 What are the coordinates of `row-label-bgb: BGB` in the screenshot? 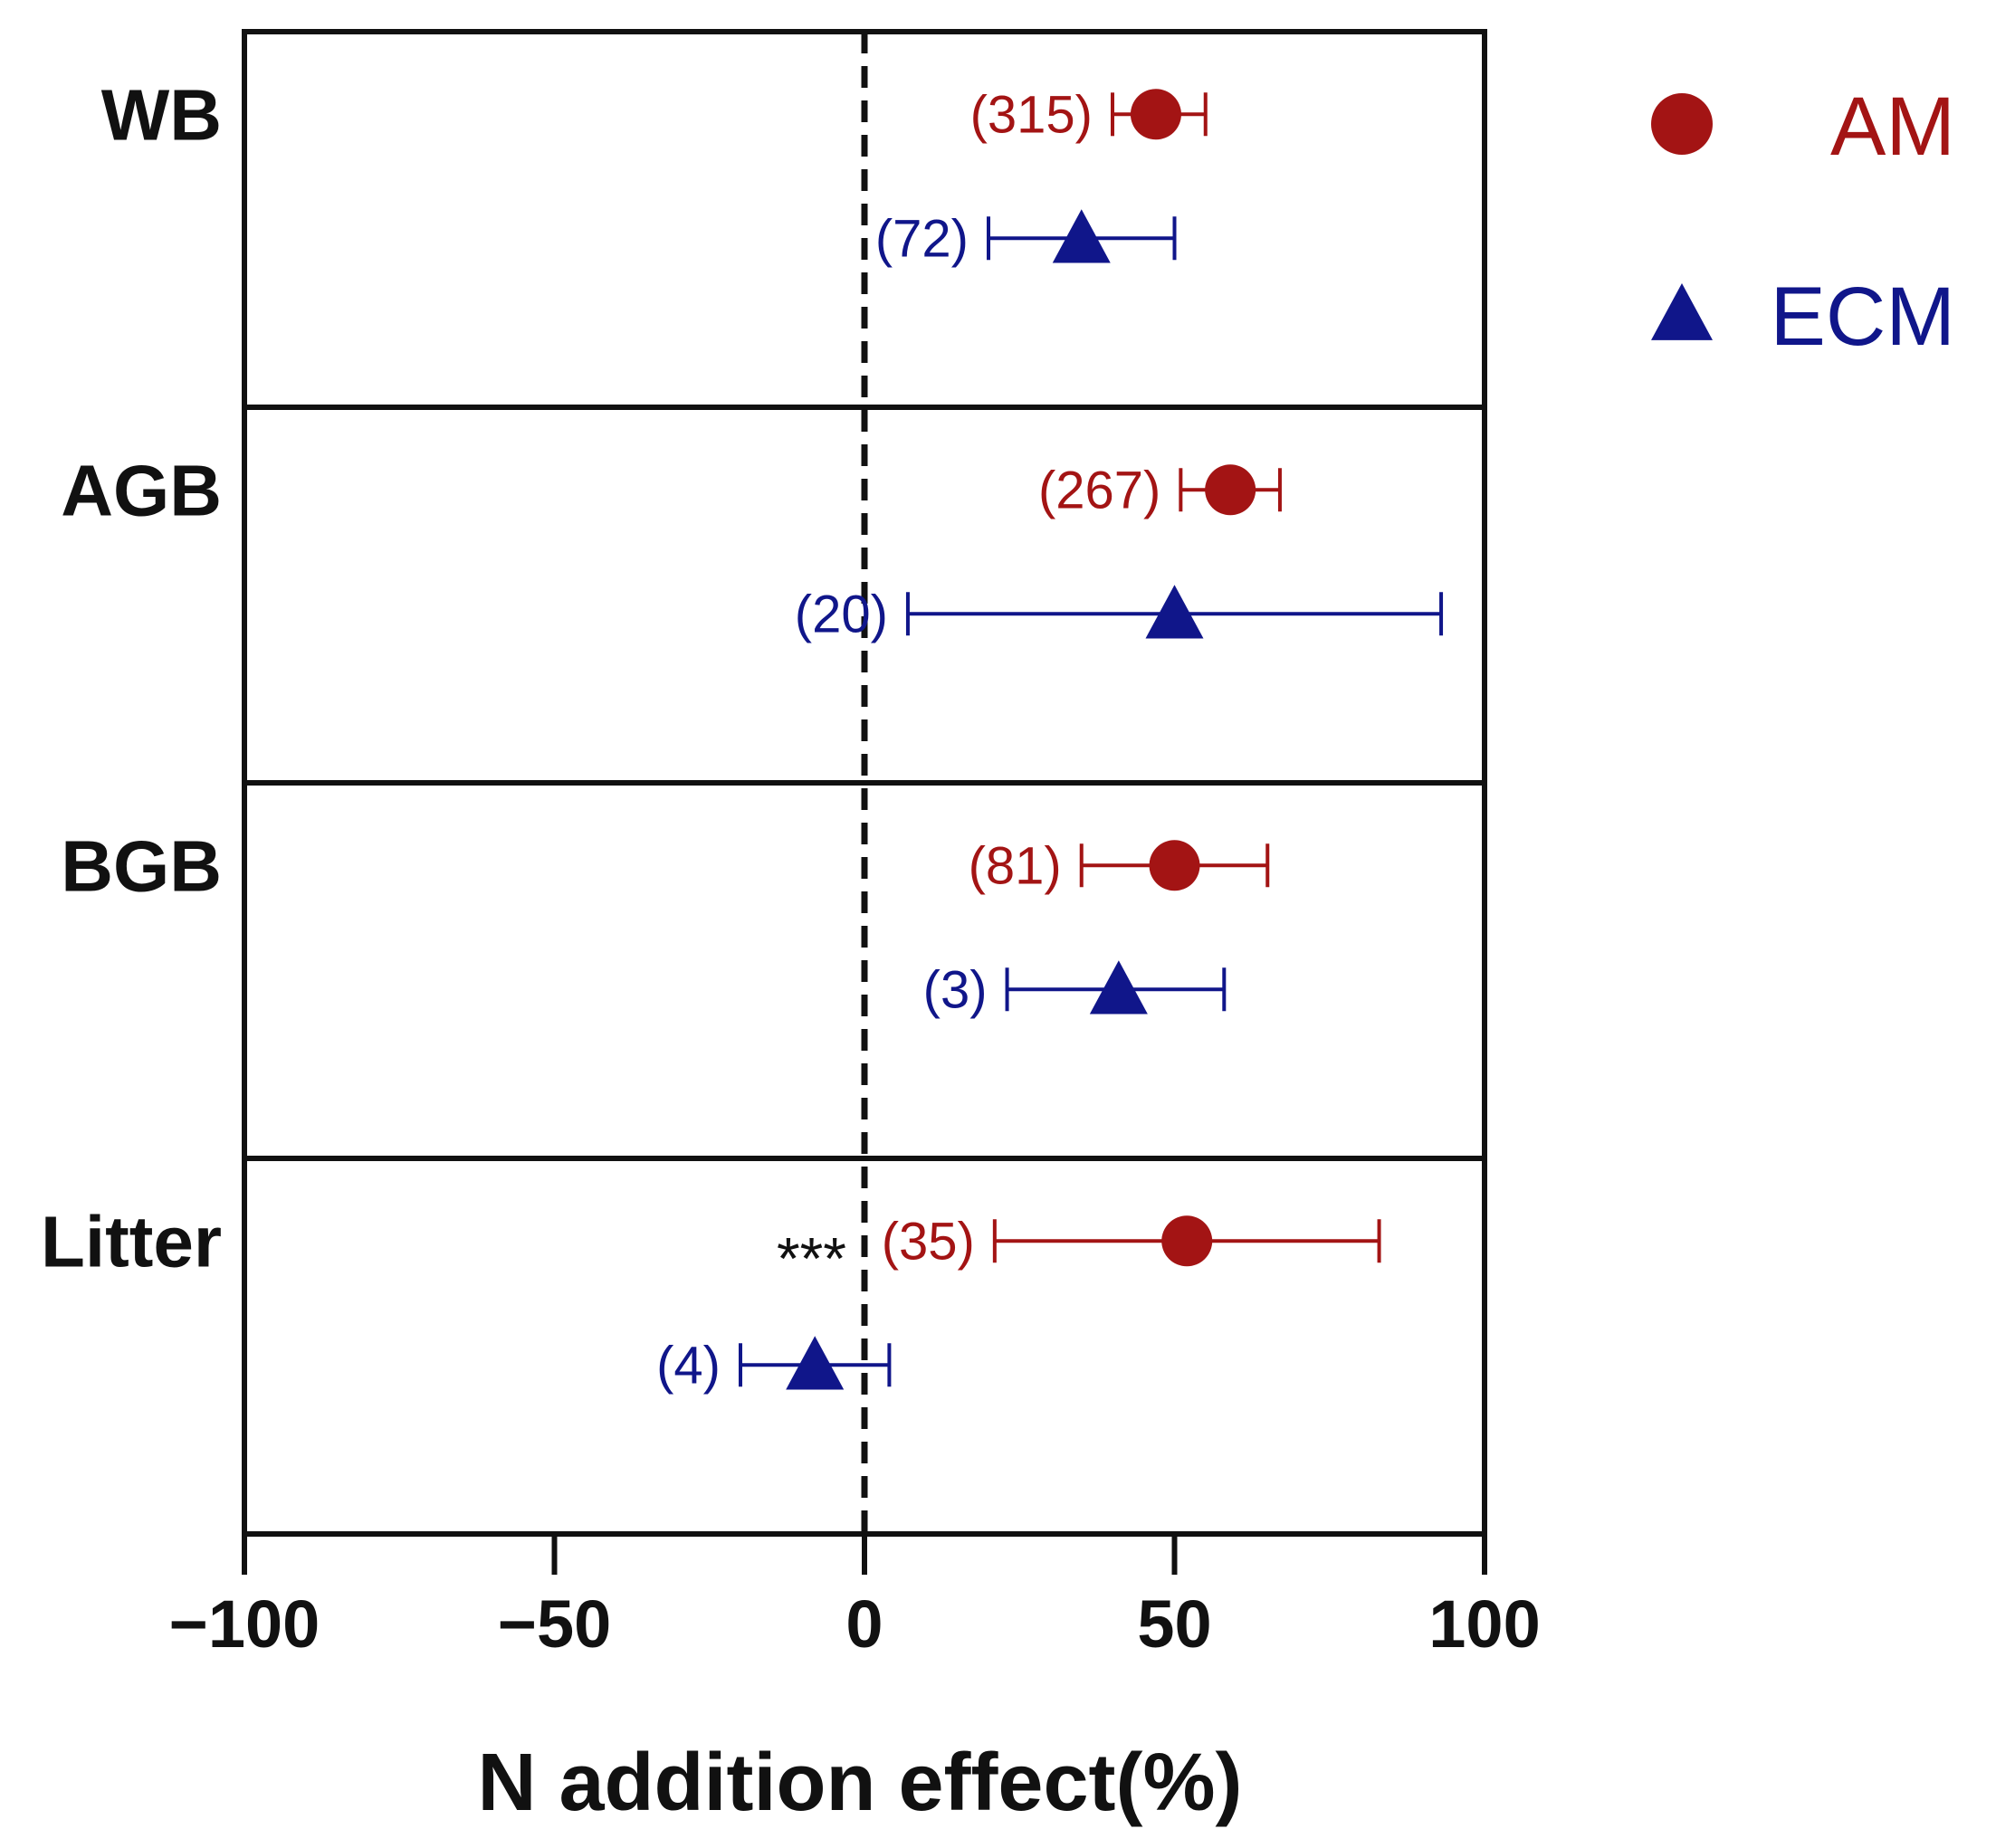 It's located at (141, 865).